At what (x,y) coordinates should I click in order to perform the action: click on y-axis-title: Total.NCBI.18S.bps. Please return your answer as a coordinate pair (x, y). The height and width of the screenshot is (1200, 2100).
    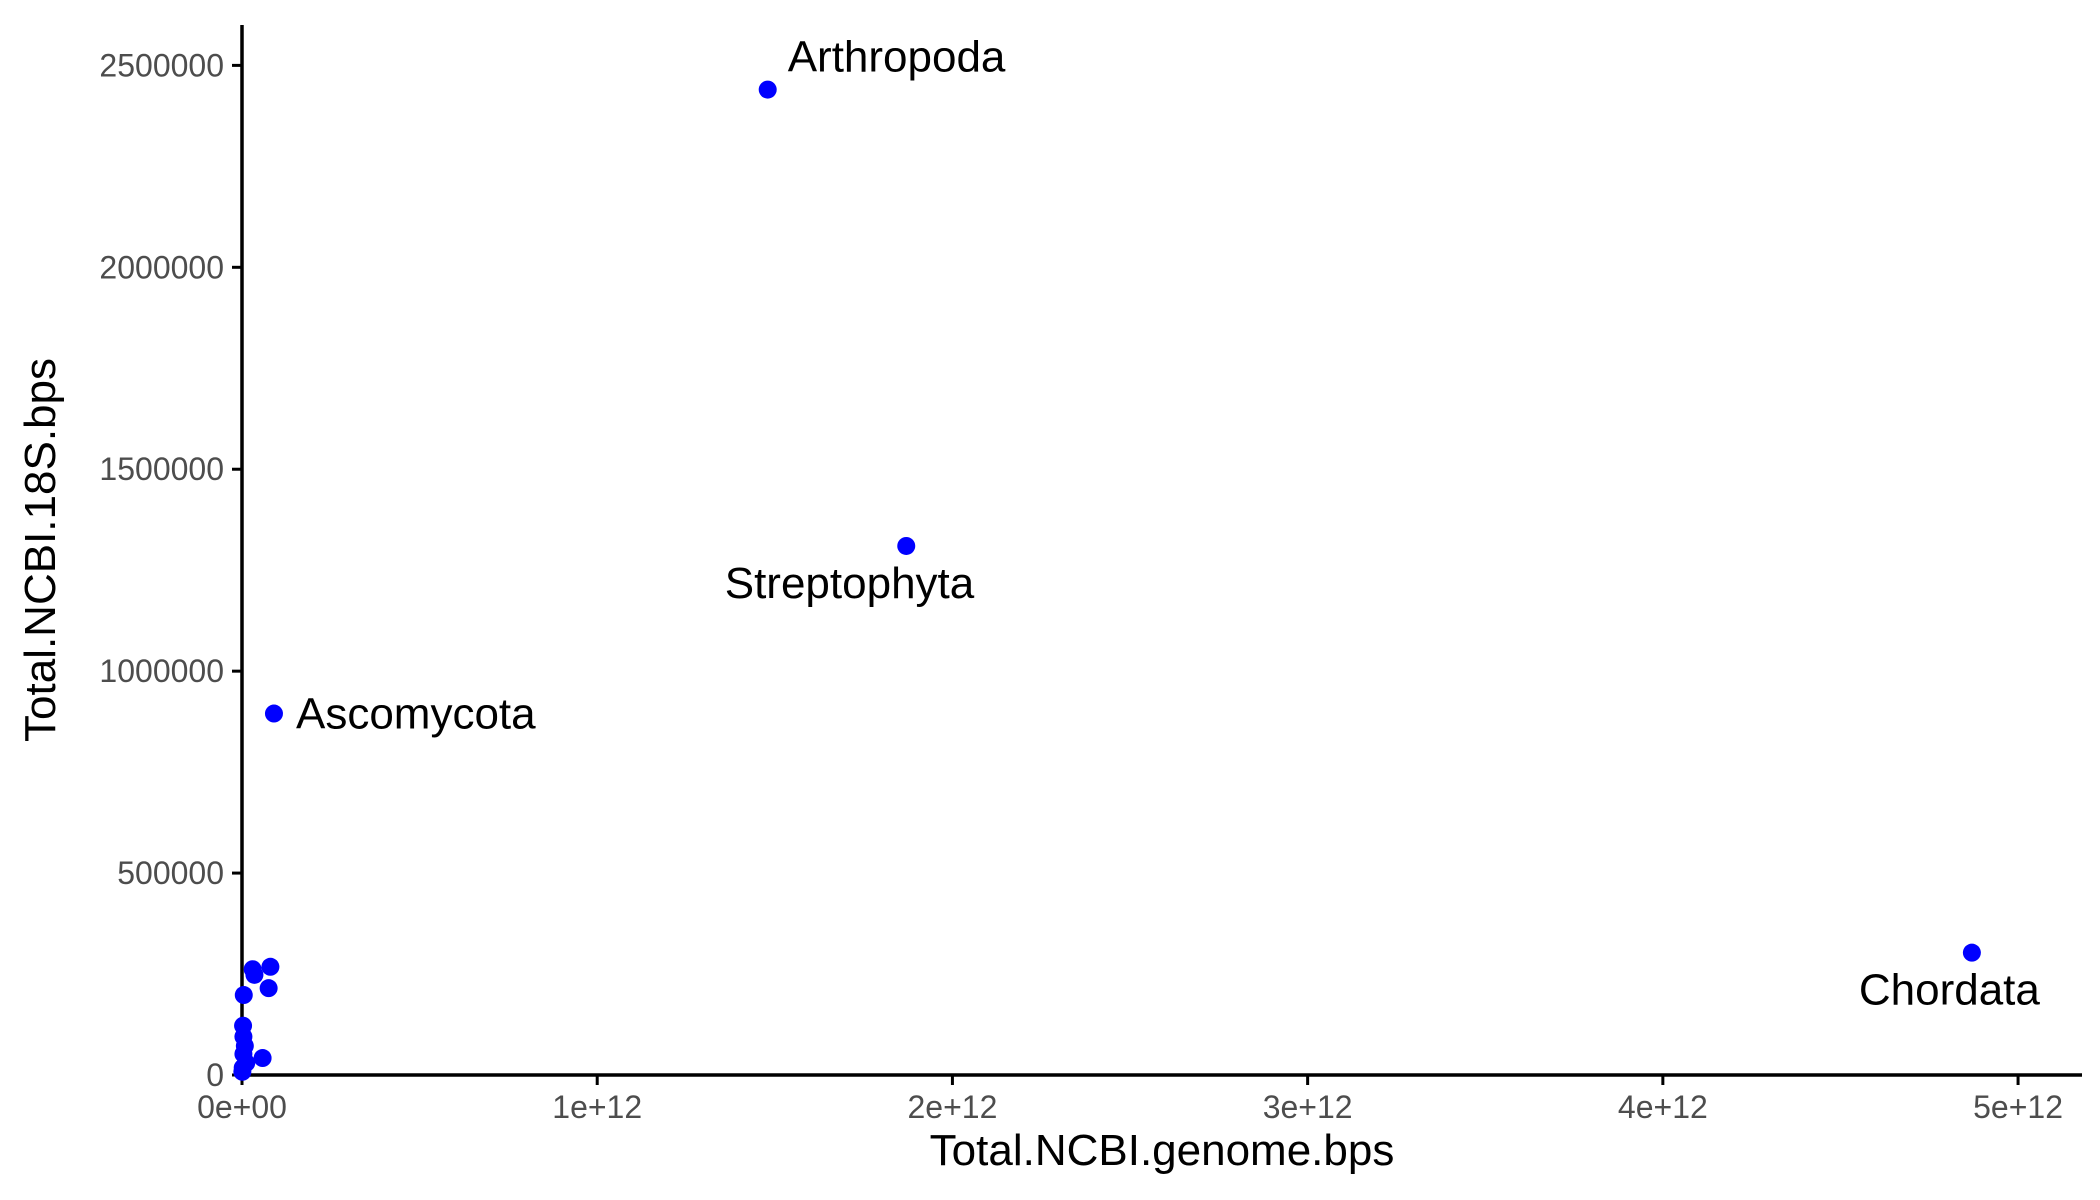
    Looking at the image, I should click on (40, 550).